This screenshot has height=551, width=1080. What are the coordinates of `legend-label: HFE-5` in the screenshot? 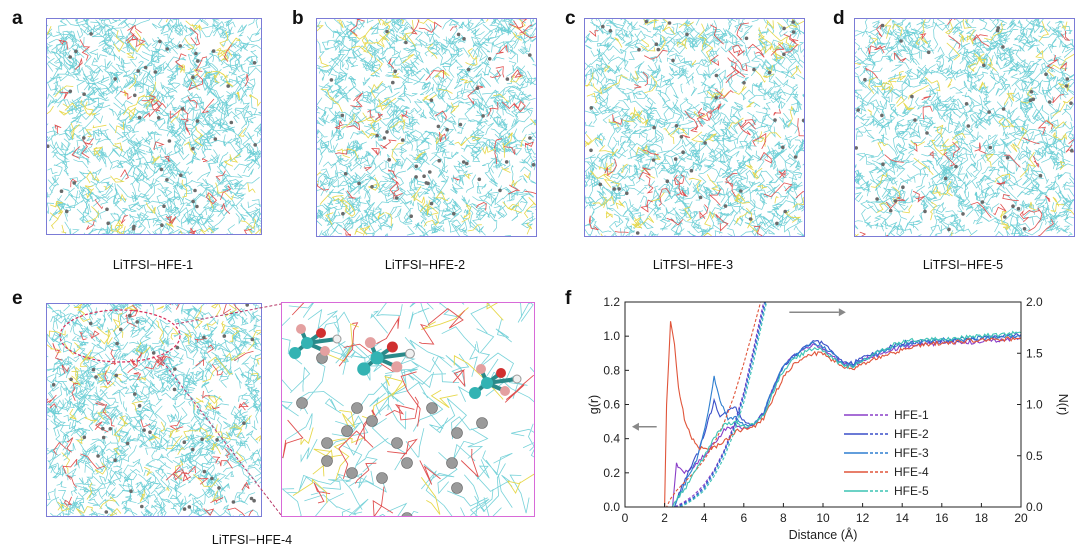 It's located at (911, 491).